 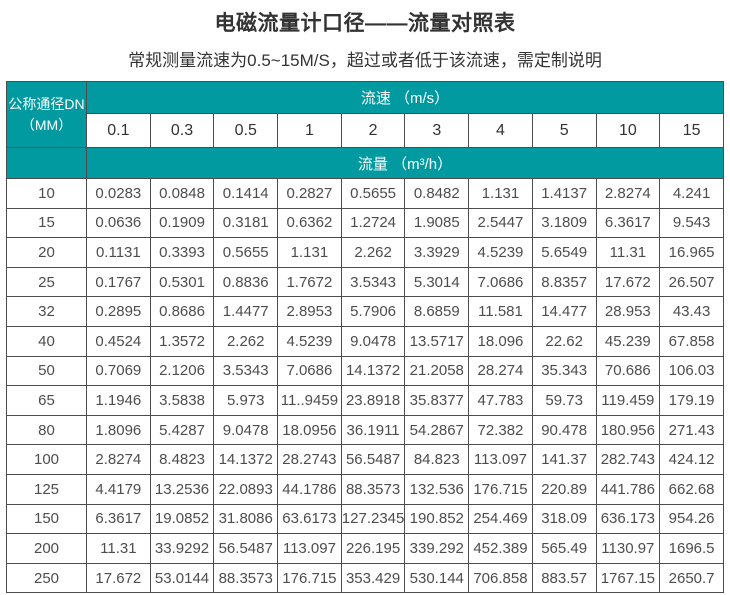 What do you see at coordinates (182, 130) in the screenshot?
I see `speed-value-cell: 0.3` at bounding box center [182, 130].